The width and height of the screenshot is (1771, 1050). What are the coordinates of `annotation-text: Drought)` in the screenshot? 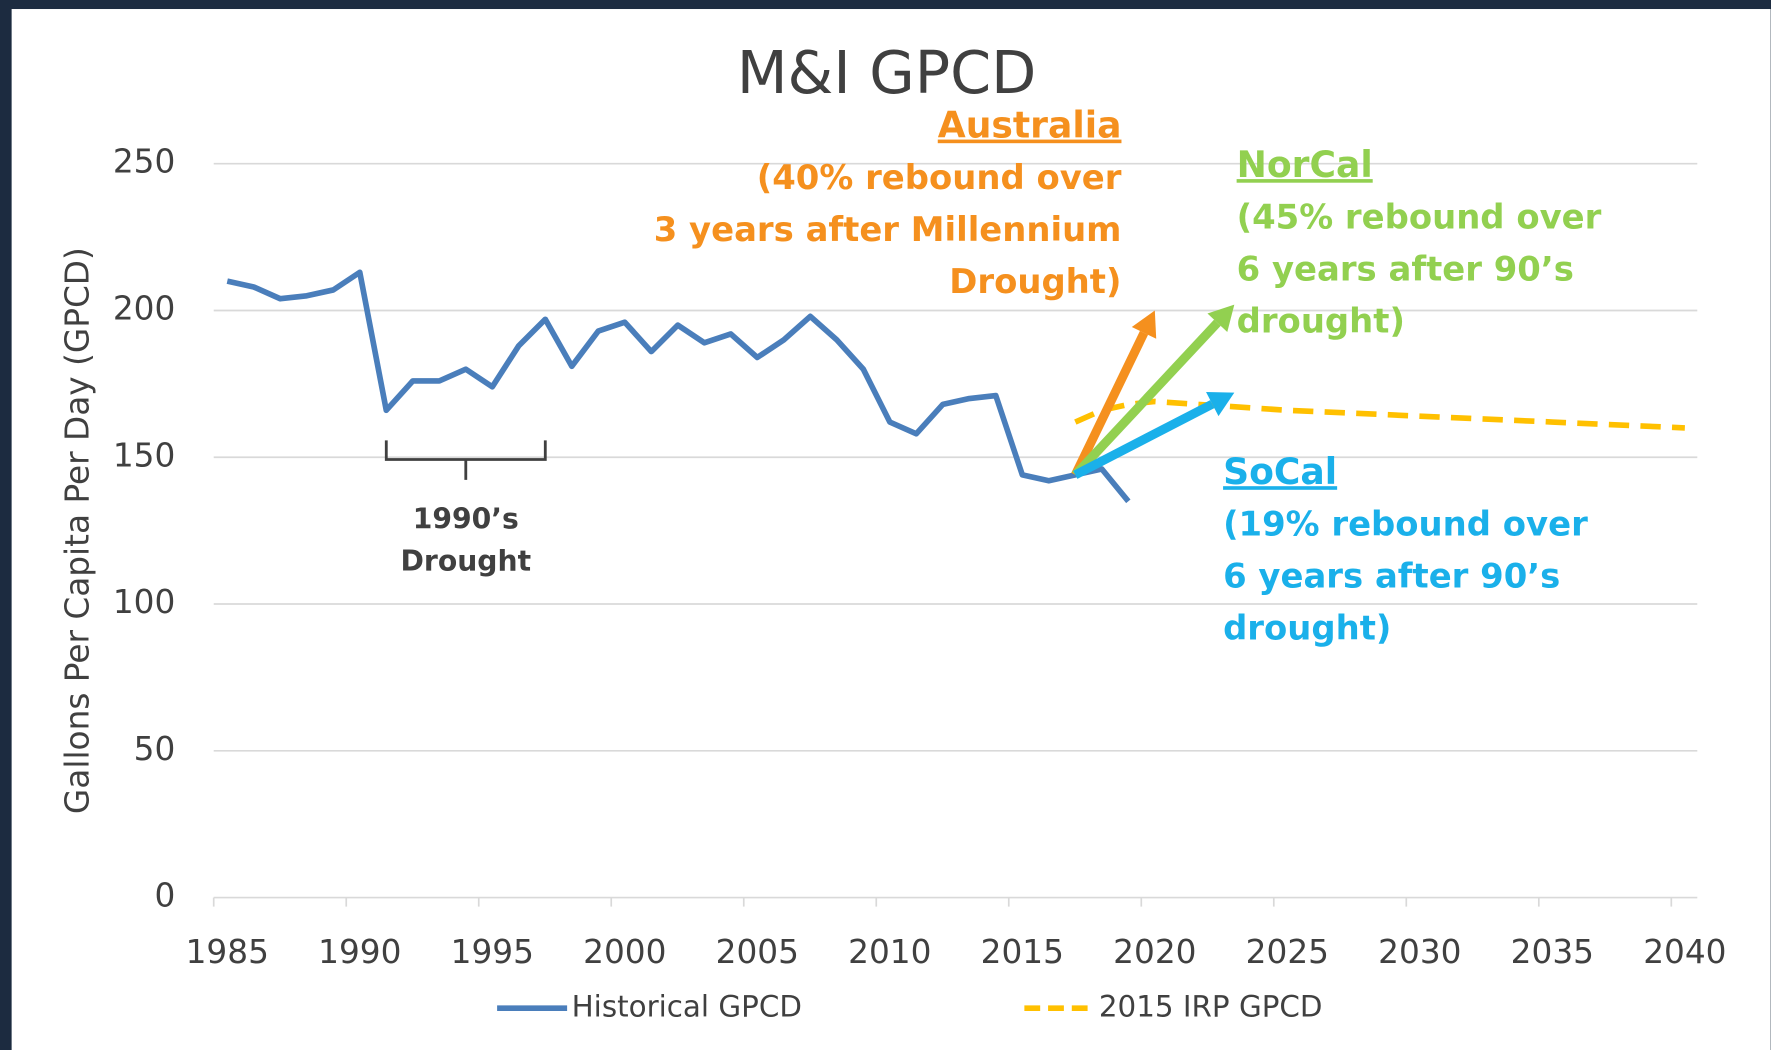 It's located at (1035, 281).